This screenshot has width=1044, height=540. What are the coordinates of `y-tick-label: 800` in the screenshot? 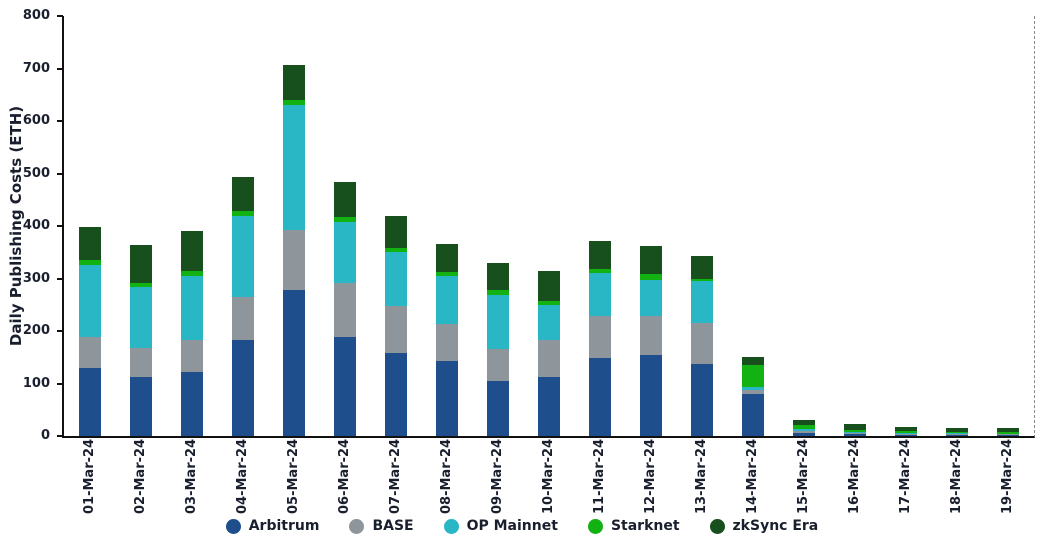 It's located at (36, 15).